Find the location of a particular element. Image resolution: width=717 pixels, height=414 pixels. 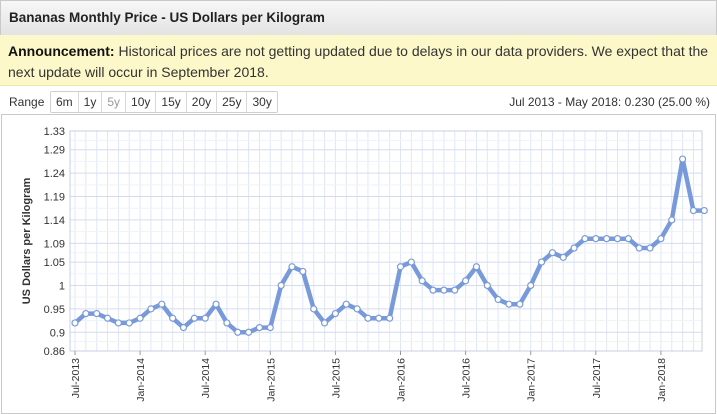

range-button-25y: 25y is located at coordinates (232, 102).